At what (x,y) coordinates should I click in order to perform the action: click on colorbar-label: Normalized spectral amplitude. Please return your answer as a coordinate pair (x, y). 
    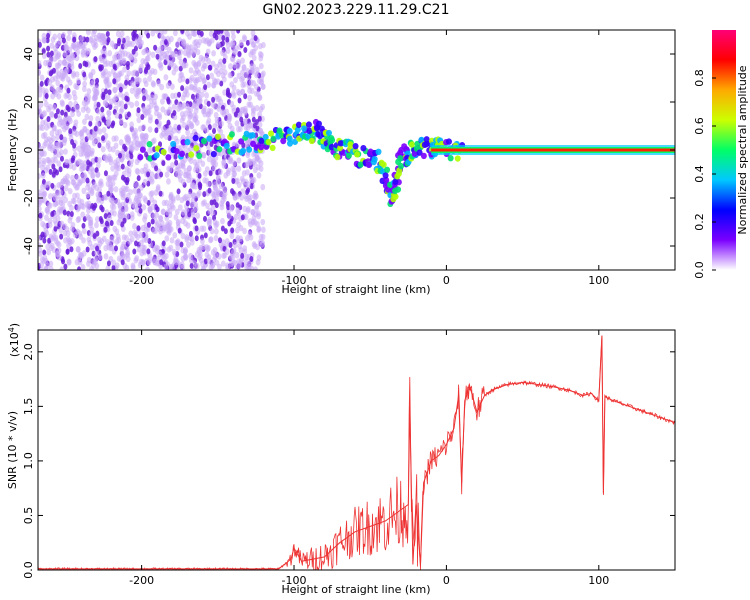
    Looking at the image, I should click on (742, 149).